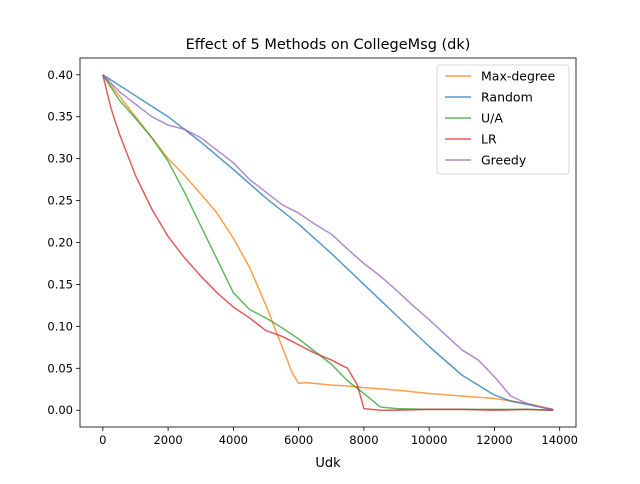  I want to click on x-tick-label: 6000, so click(298, 440).